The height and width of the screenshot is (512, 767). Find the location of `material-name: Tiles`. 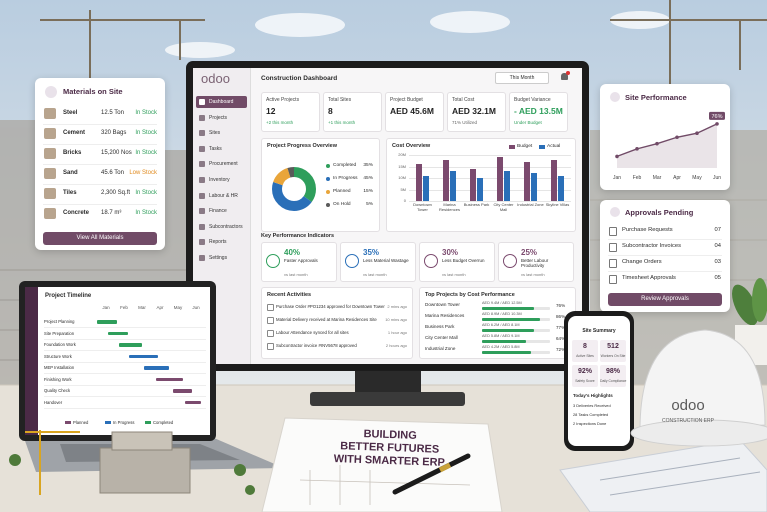

material-name: Tiles is located at coordinates (70, 193).